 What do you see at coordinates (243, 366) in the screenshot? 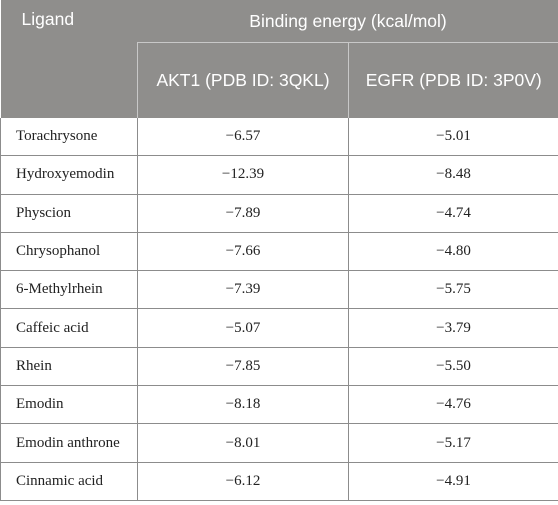
I see `akt1-value: −7.85` at bounding box center [243, 366].